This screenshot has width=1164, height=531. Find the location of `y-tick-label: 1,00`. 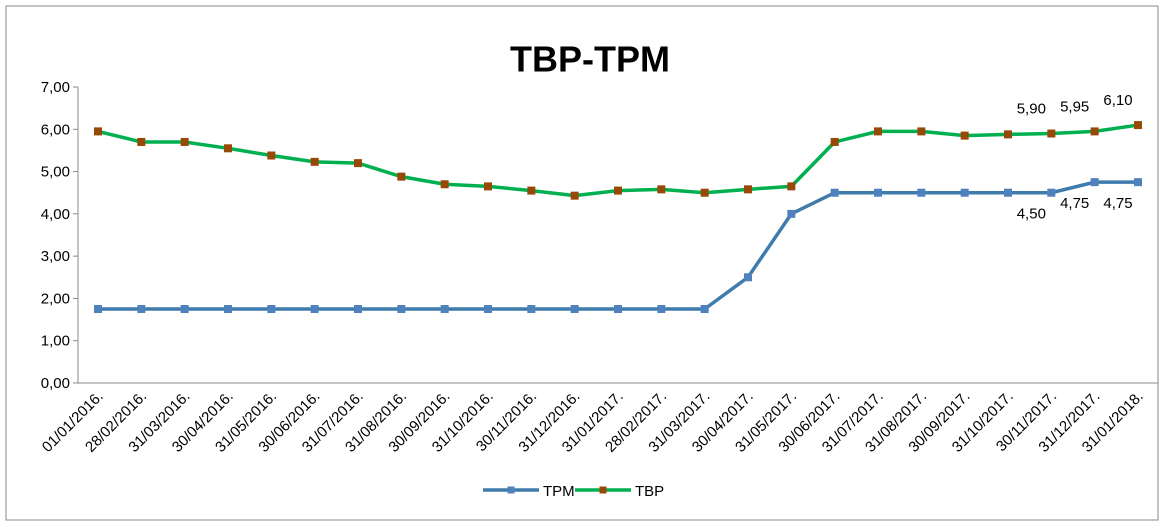

y-tick-label: 1,00 is located at coordinates (55, 341).